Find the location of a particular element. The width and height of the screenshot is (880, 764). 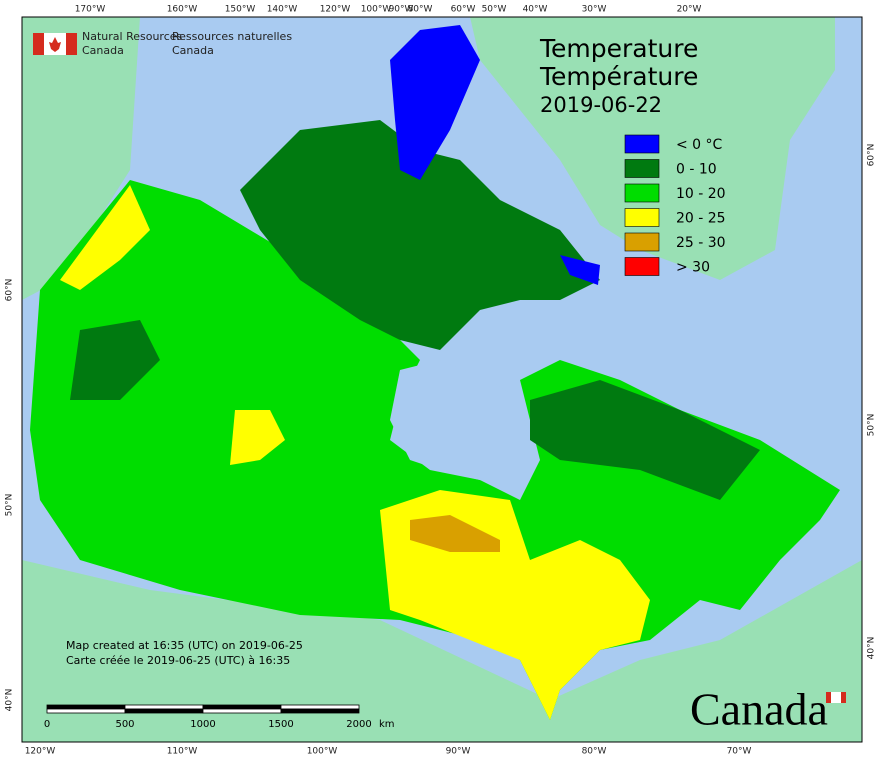

lon-label: 160°W is located at coordinates (182, 10).